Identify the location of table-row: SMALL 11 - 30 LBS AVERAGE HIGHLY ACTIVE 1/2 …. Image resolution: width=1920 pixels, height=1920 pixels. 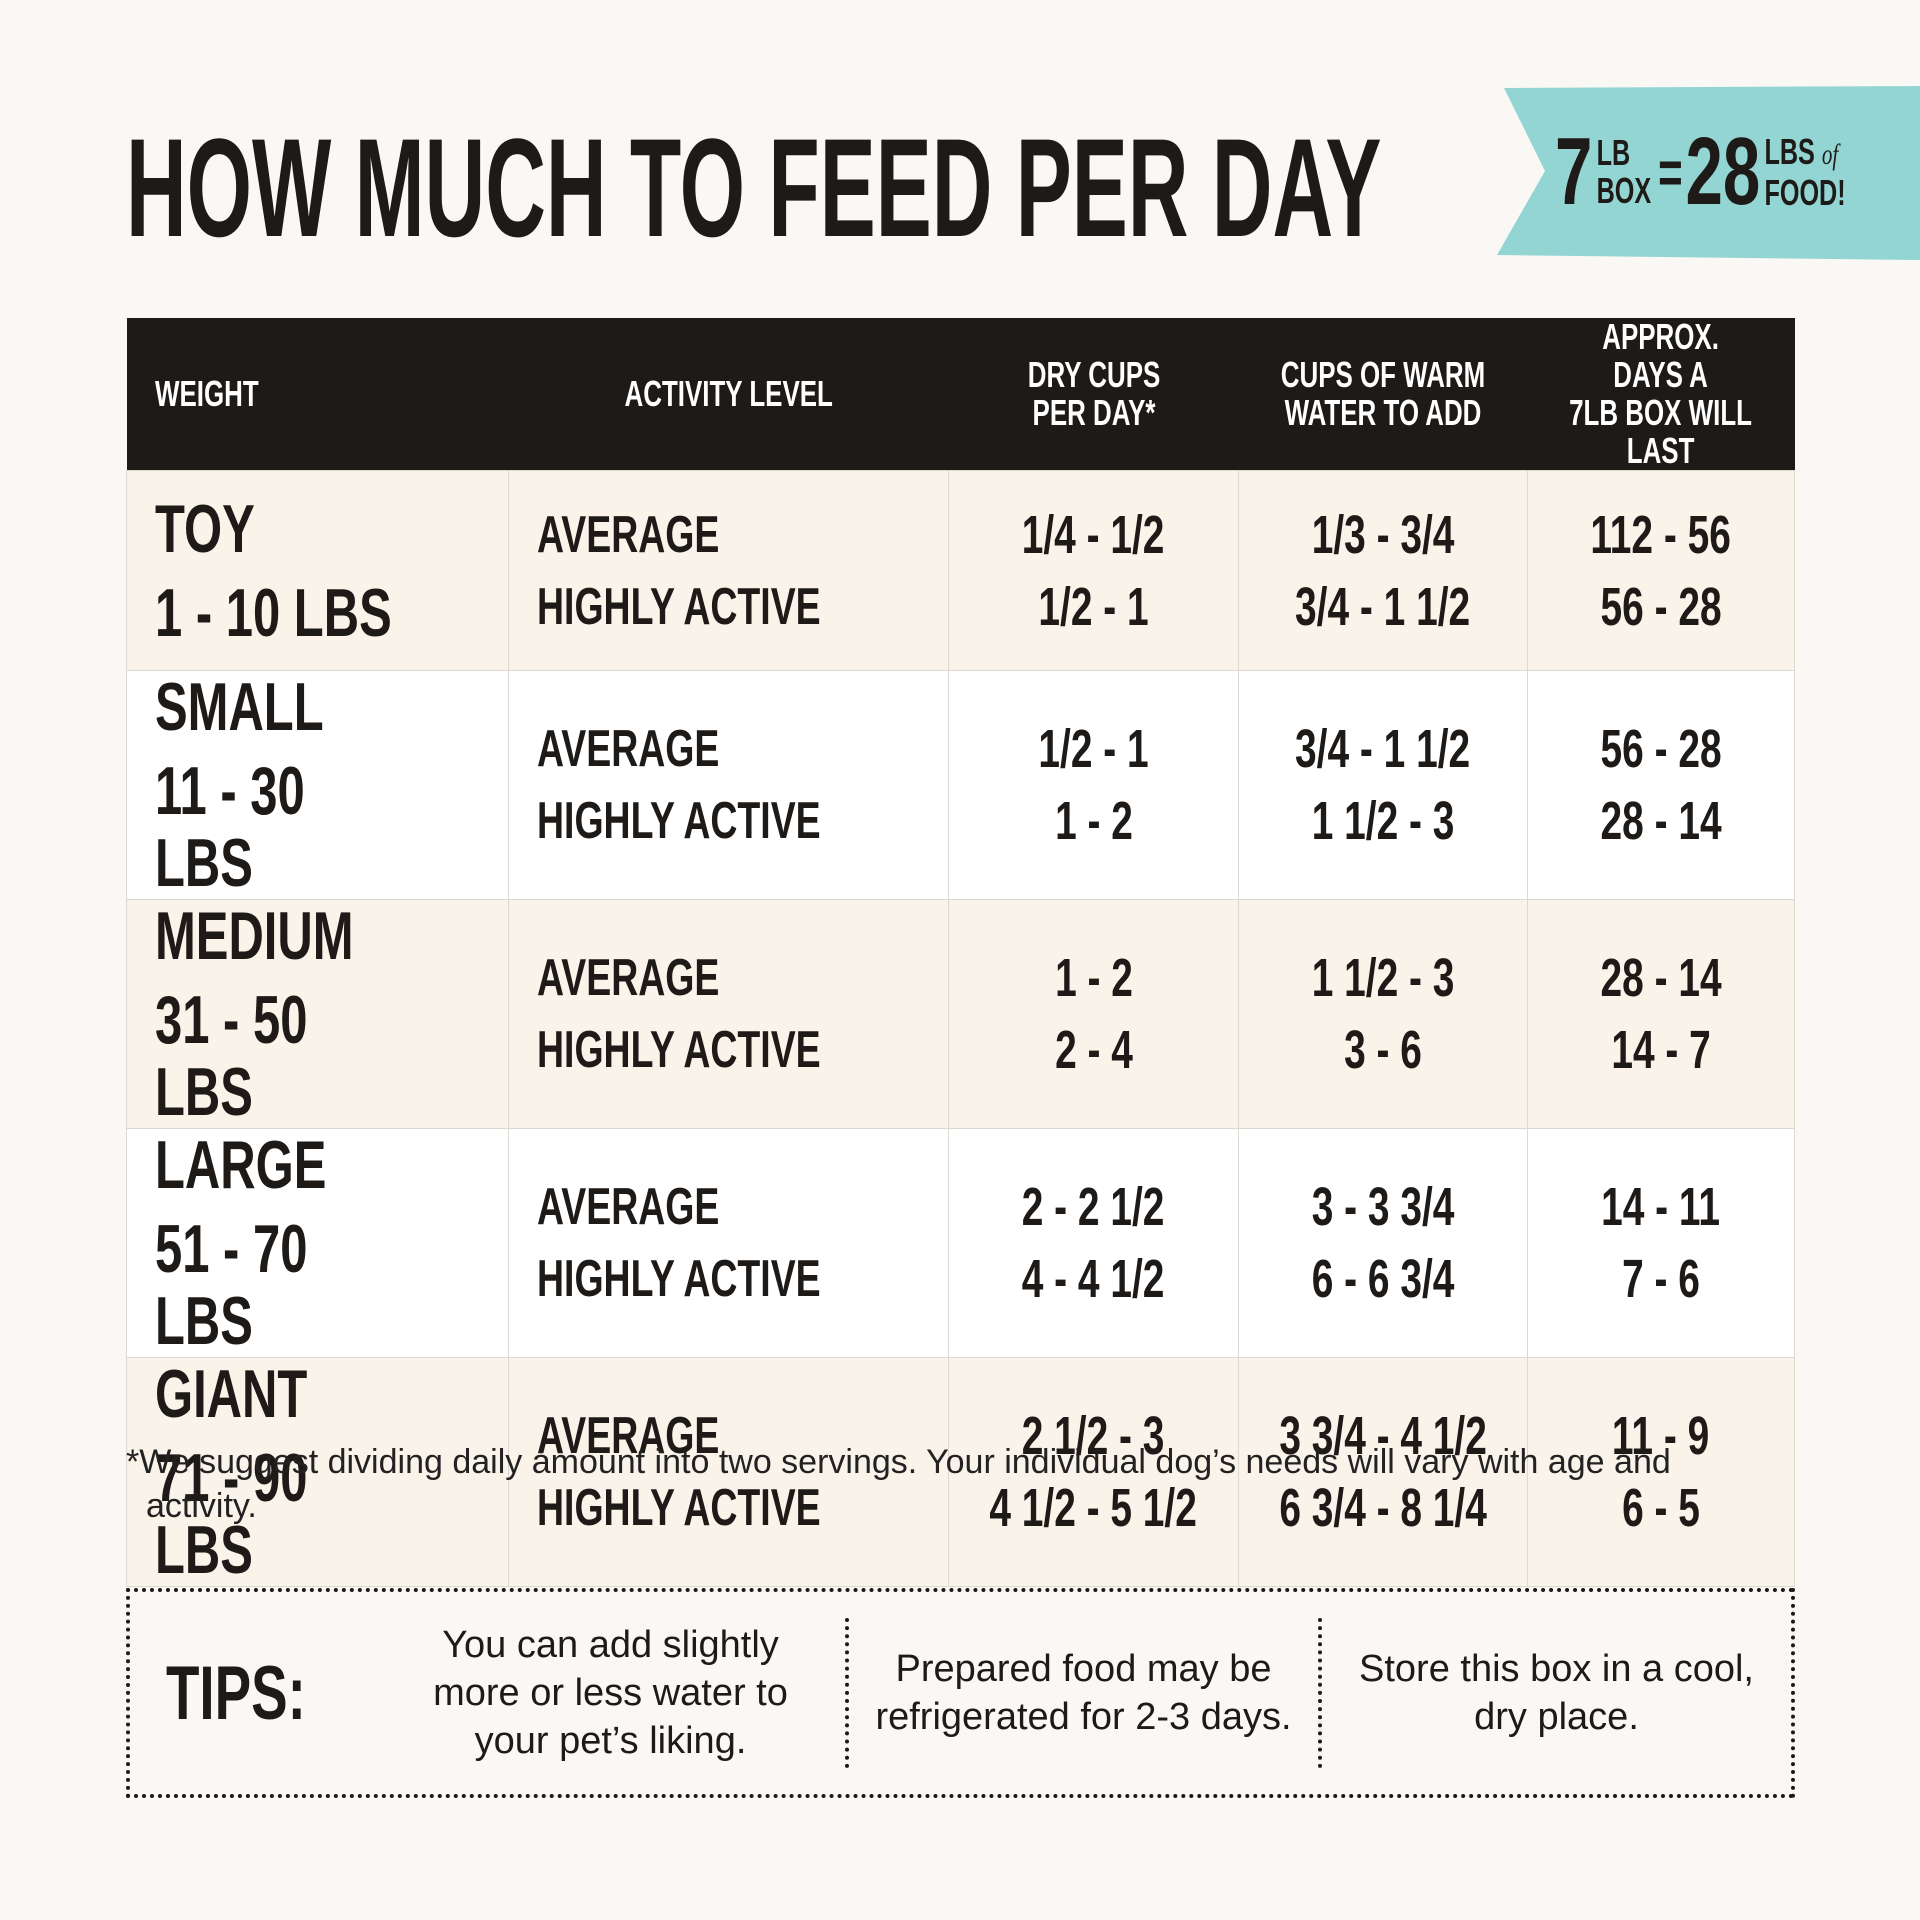
(961, 785).